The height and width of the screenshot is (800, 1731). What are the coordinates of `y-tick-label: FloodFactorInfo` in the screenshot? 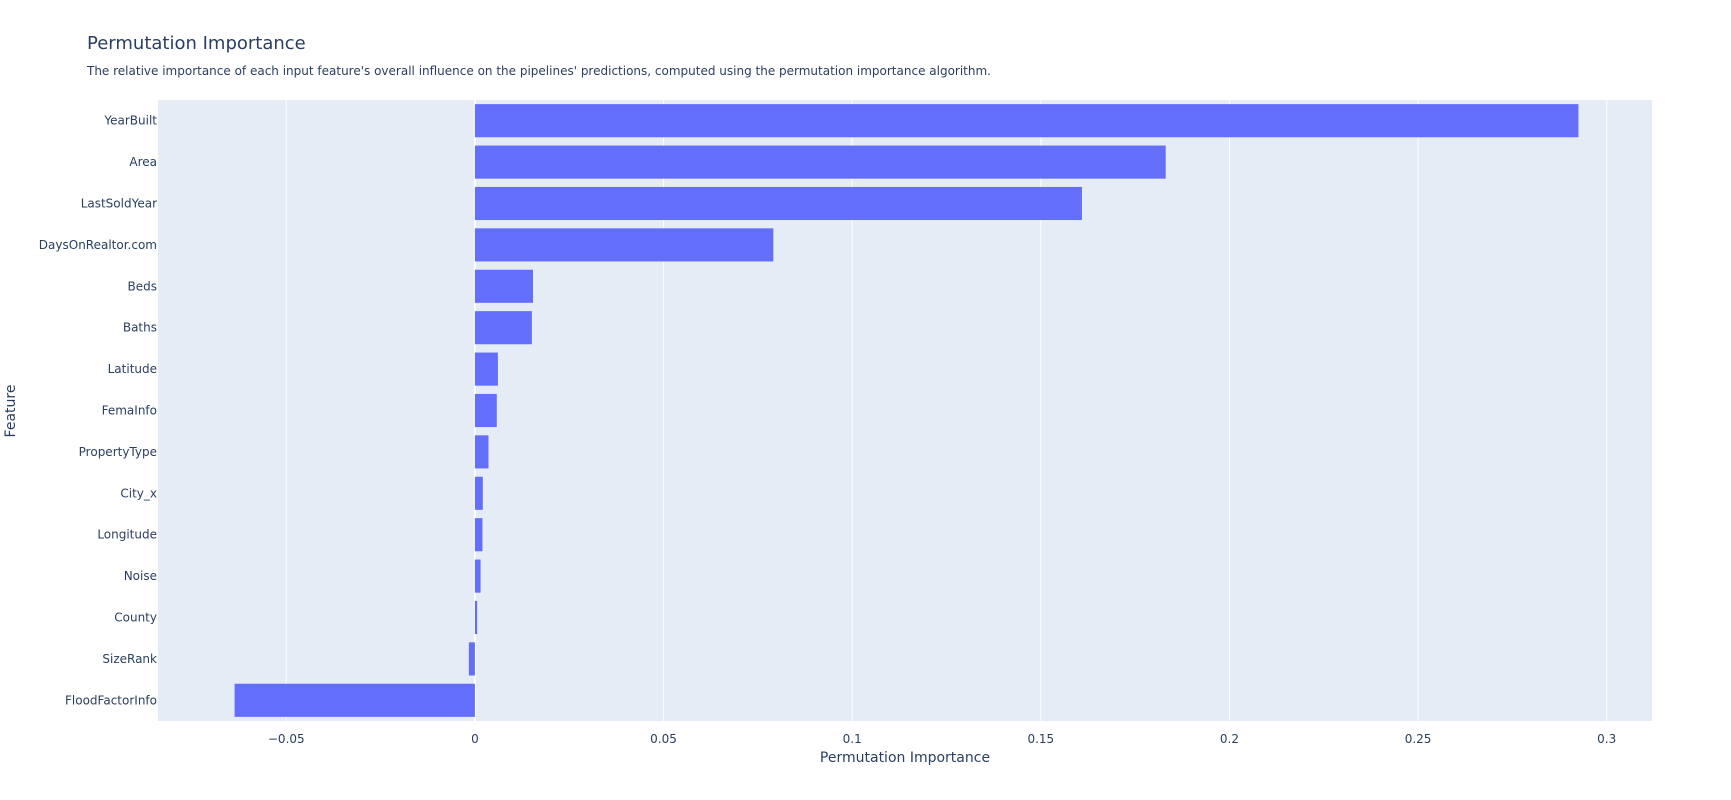 It's located at (111, 700).